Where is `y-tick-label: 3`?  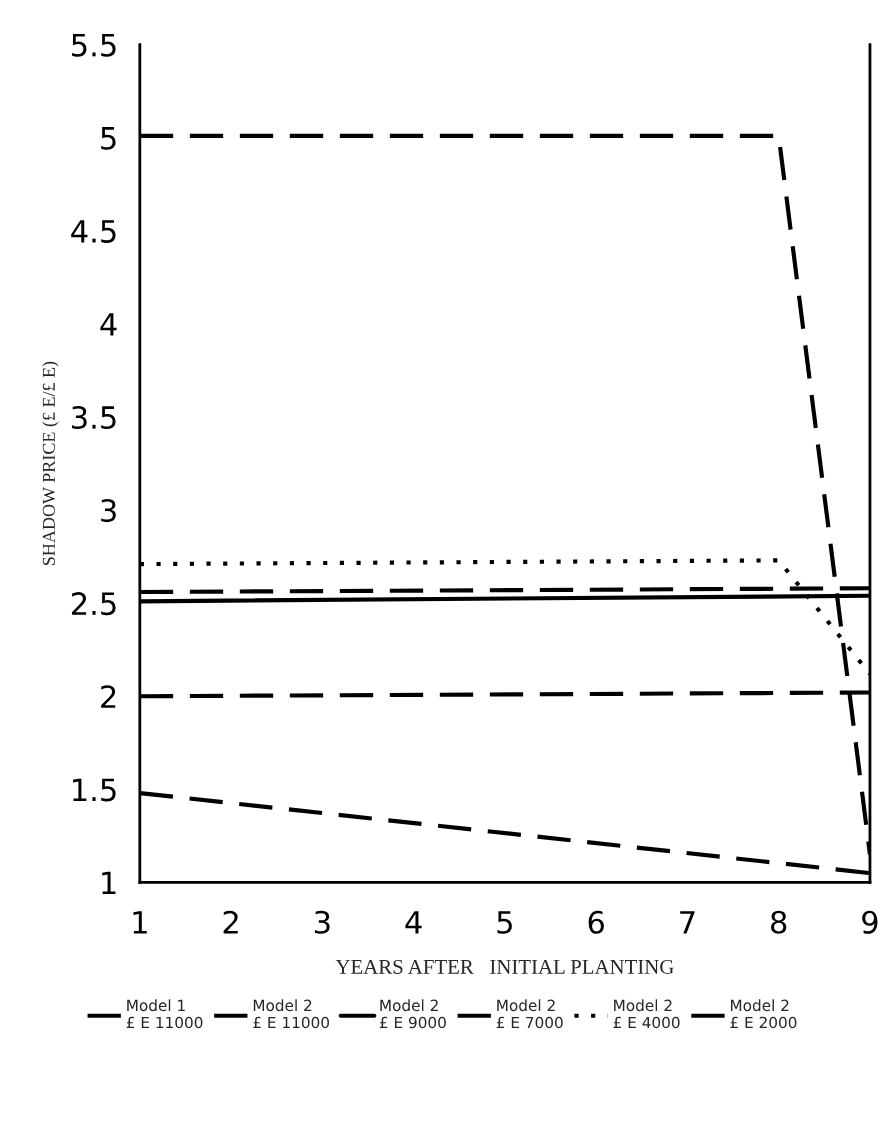 y-tick-label: 3 is located at coordinates (108, 511).